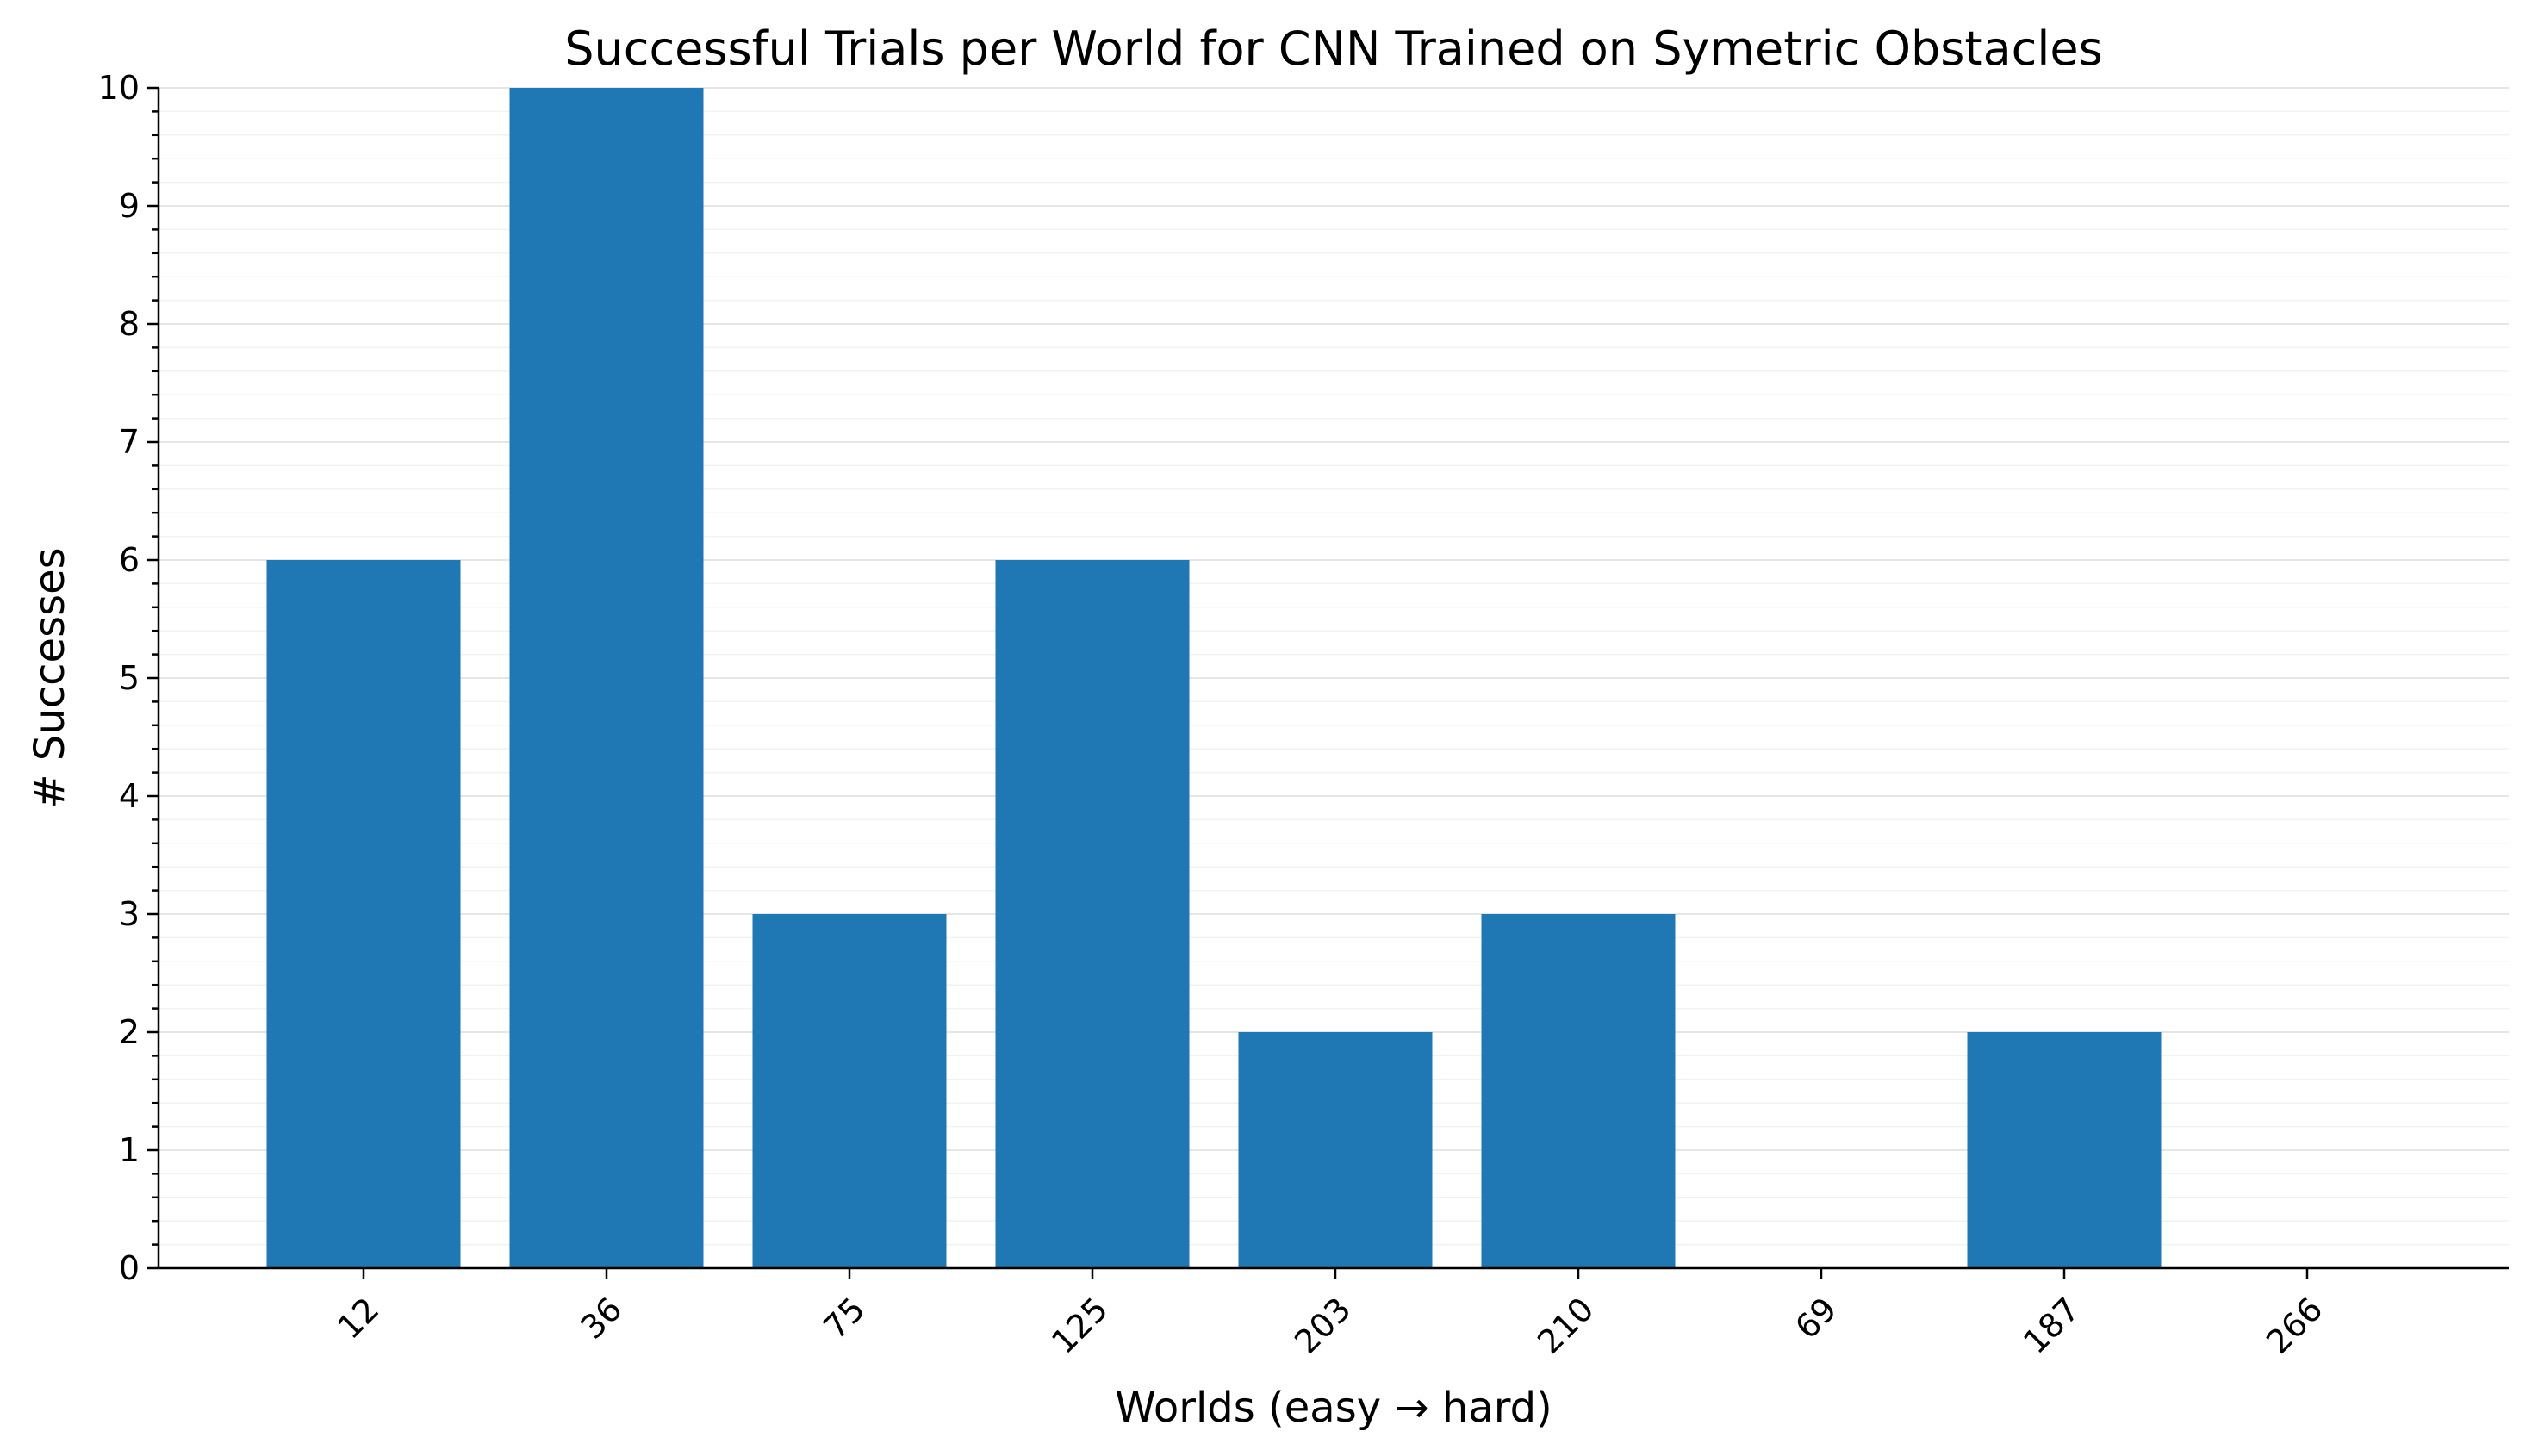  Describe the element at coordinates (129, 206) in the screenshot. I see `y-tick-label: 9` at that location.